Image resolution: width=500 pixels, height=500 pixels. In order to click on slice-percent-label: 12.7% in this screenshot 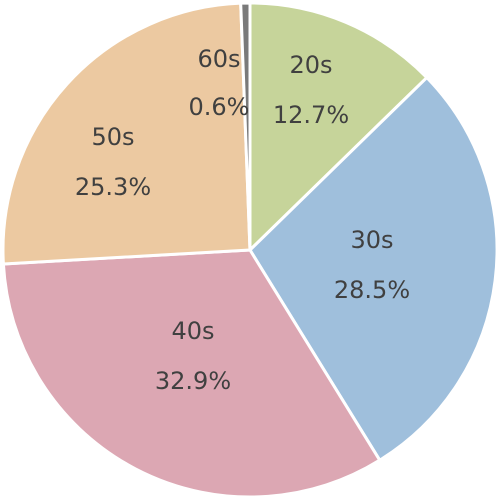, I will do `click(311, 115)`.